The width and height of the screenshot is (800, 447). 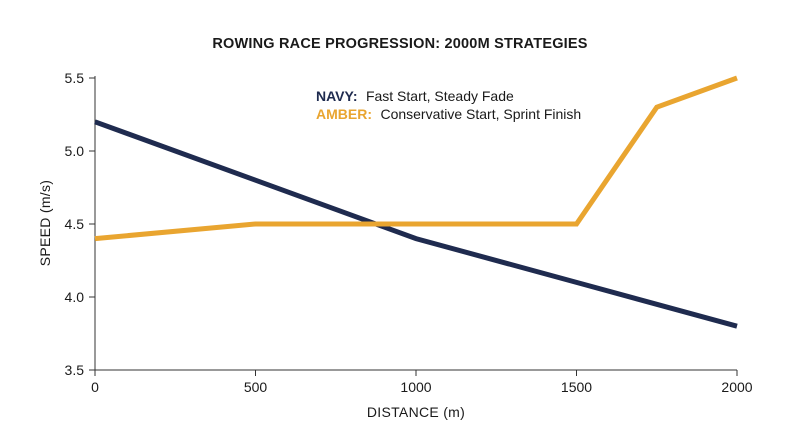 What do you see at coordinates (45, 223) in the screenshot?
I see `y-axis-title: SPEED (m/s)` at bounding box center [45, 223].